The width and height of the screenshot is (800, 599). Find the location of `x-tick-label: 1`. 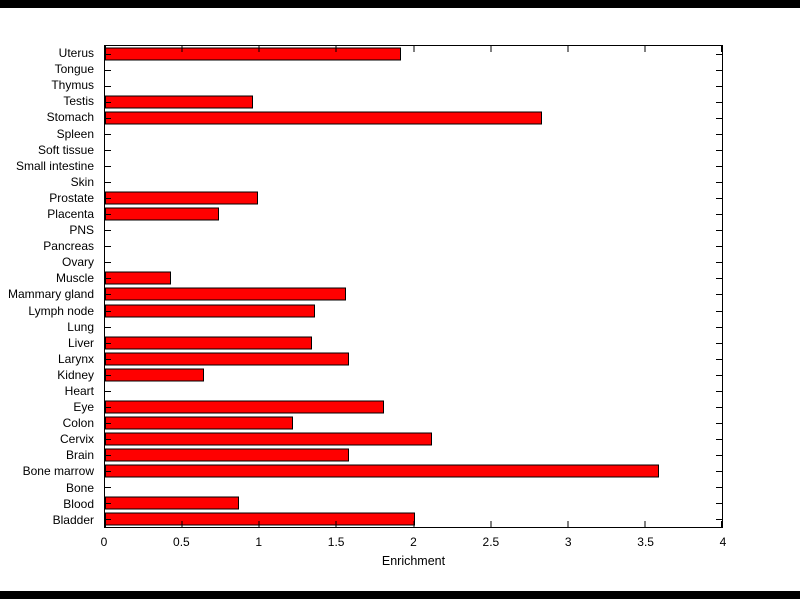

x-tick-label: 1 is located at coordinates (259, 542).